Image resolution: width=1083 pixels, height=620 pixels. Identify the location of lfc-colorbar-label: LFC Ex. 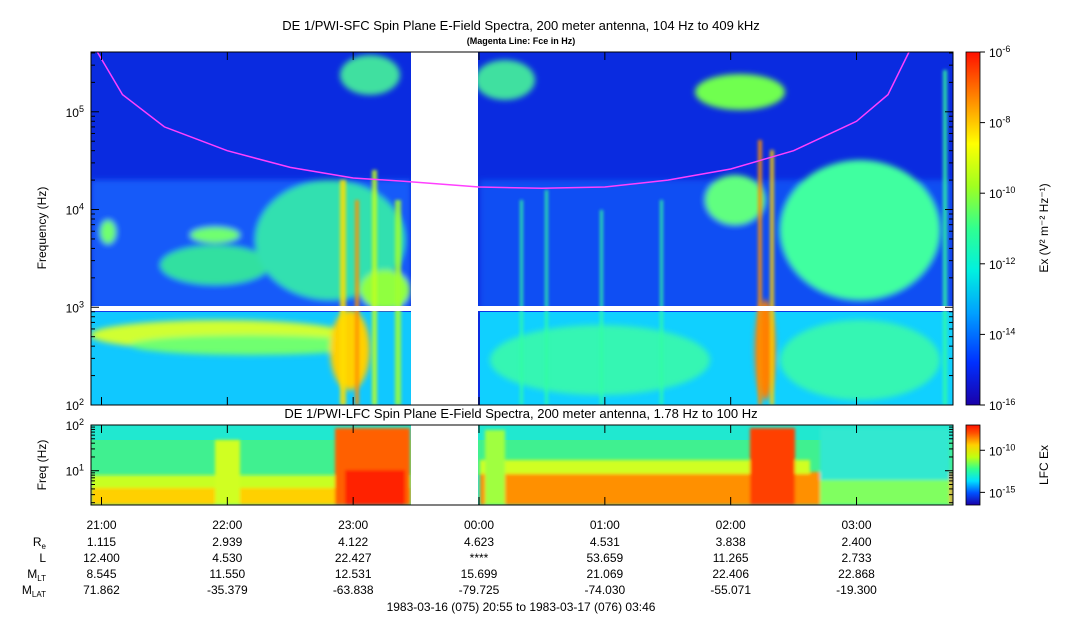
(1044, 465).